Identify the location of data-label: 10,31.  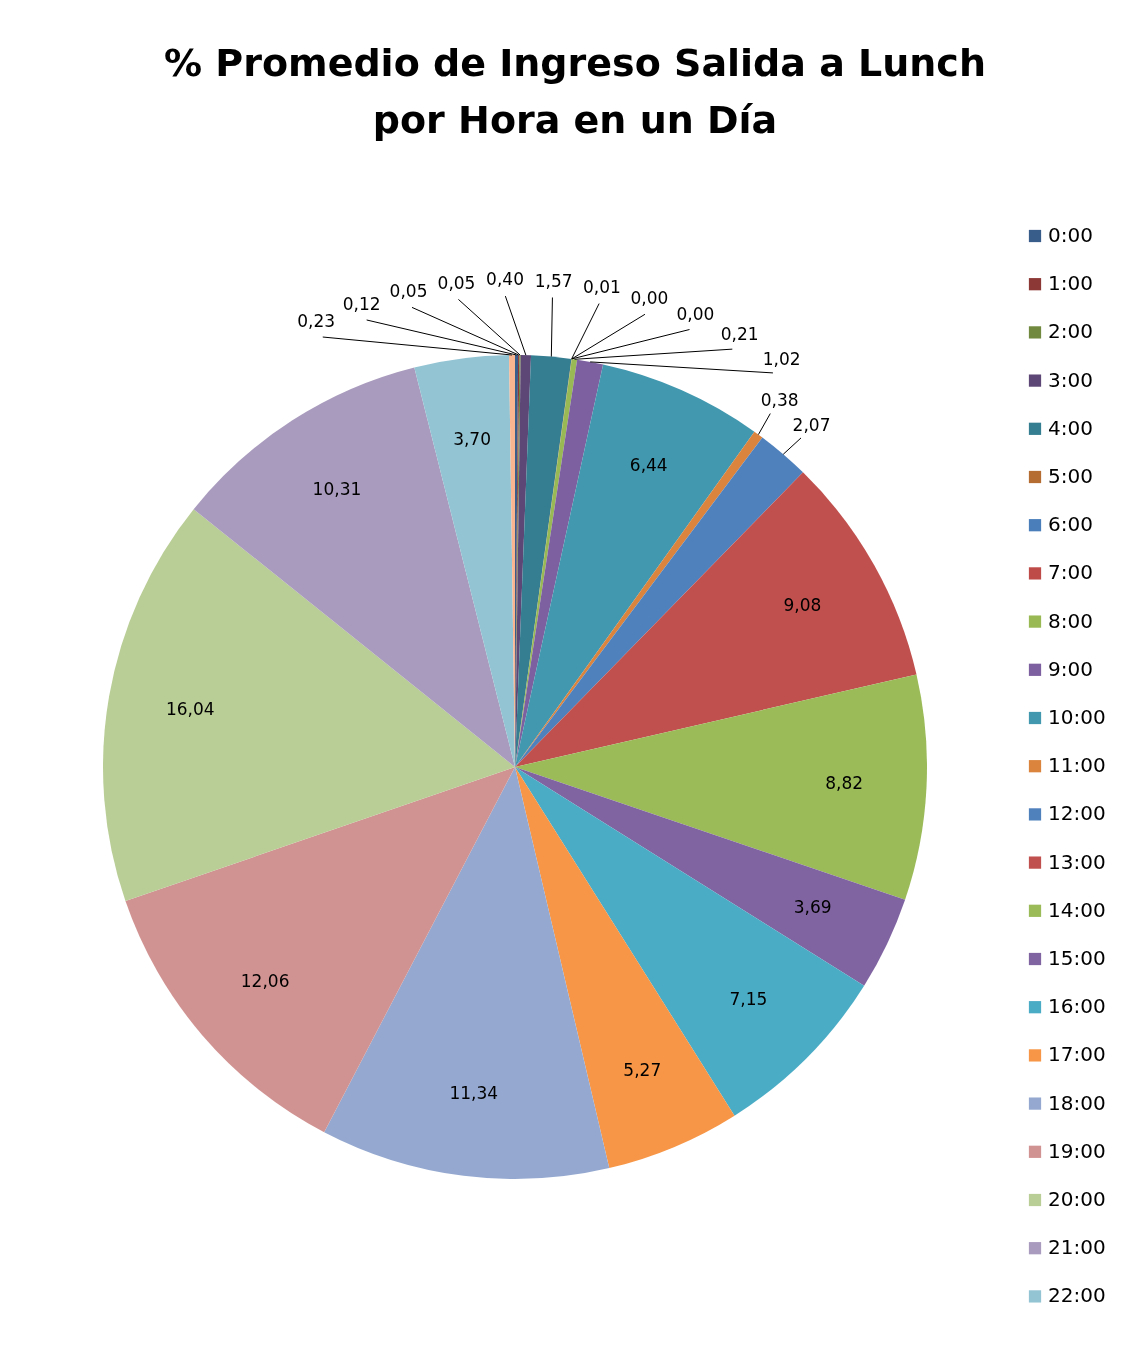
(337, 488).